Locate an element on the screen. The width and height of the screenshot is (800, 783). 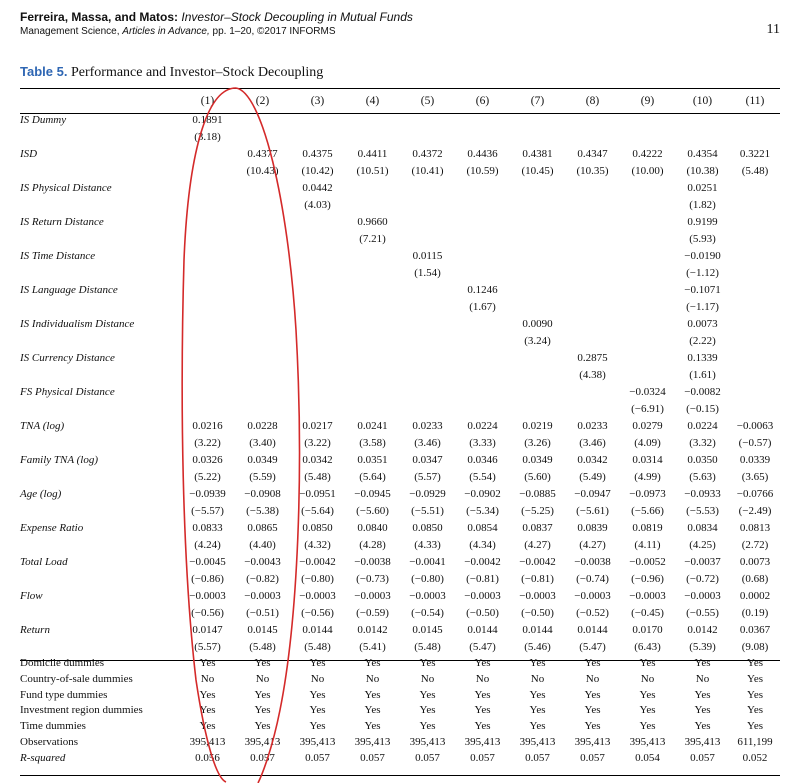
row-label: IS Return Distance is located at coordinates (62, 222).